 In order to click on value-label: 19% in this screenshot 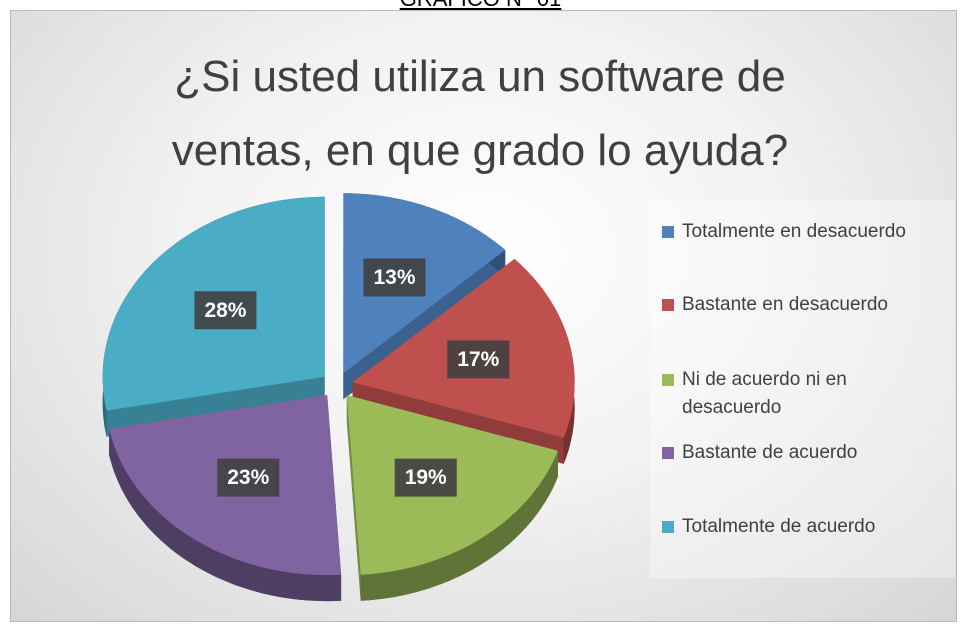, I will do `click(426, 477)`.